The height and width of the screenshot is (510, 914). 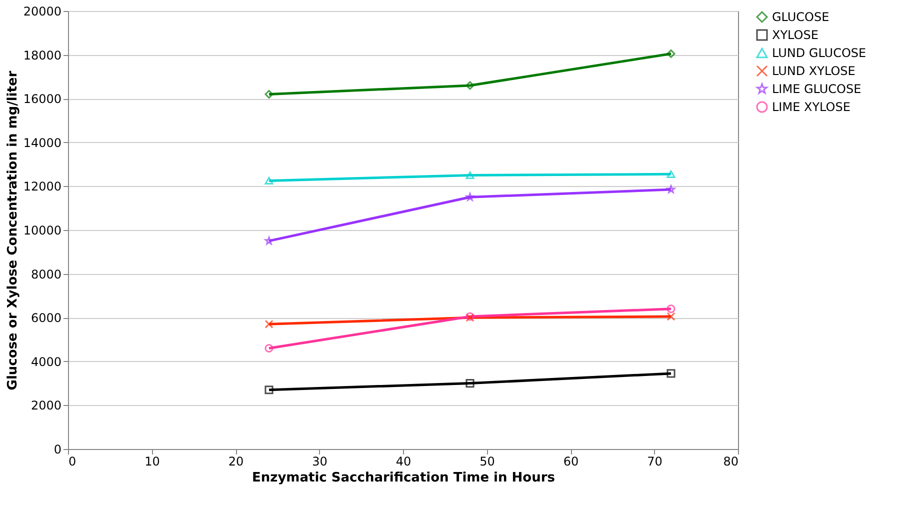 What do you see at coordinates (72, 461) in the screenshot?
I see `x-tick-label: 0` at bounding box center [72, 461].